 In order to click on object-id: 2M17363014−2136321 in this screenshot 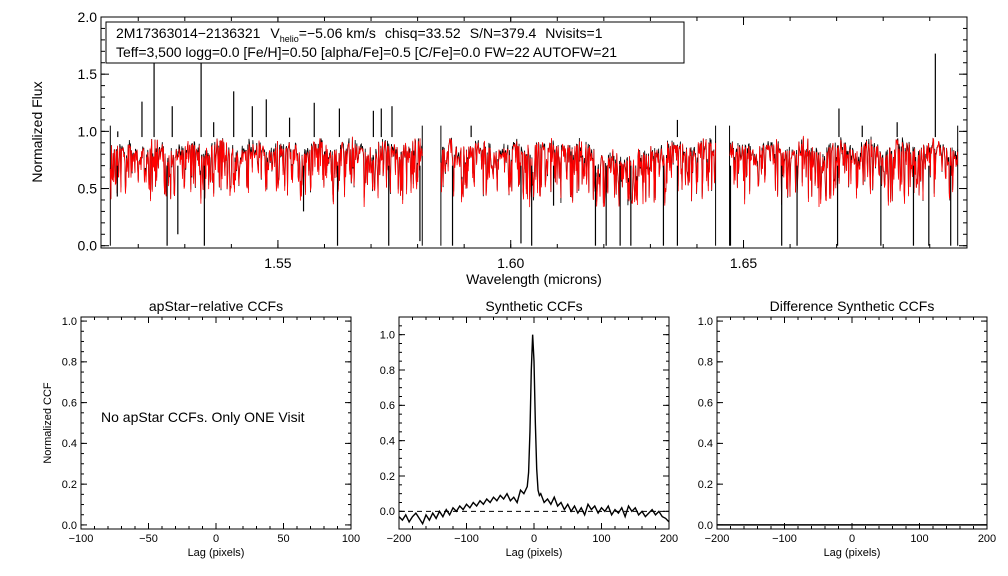, I will do `click(188, 33)`.